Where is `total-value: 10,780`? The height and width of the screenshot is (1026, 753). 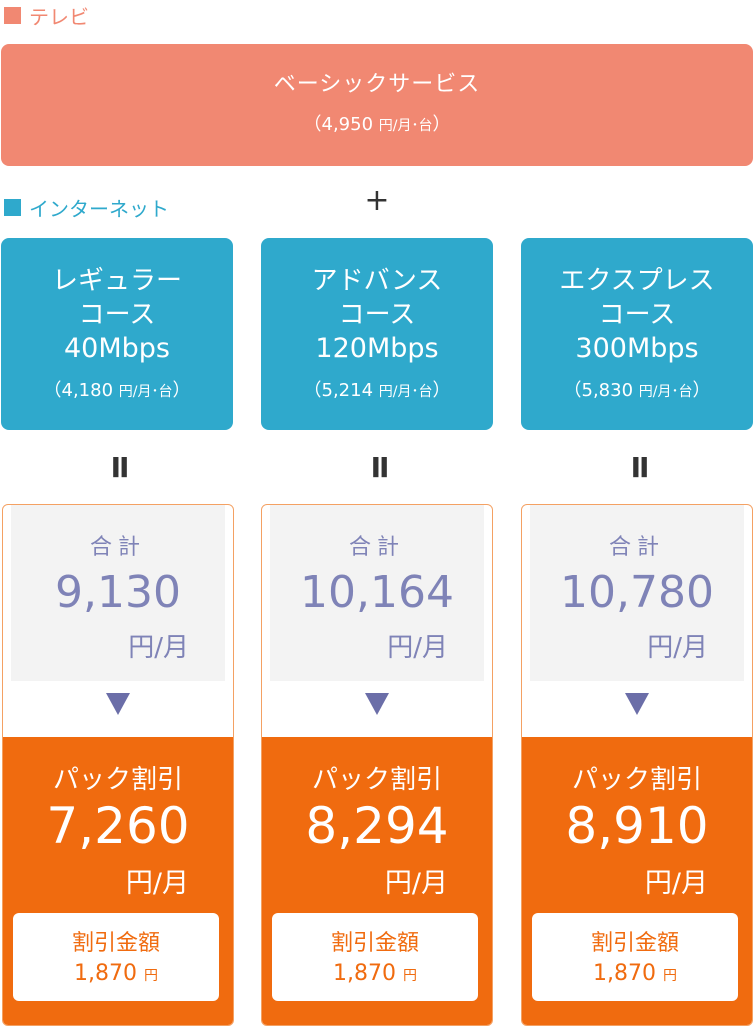 total-value: 10,780 is located at coordinates (637, 592).